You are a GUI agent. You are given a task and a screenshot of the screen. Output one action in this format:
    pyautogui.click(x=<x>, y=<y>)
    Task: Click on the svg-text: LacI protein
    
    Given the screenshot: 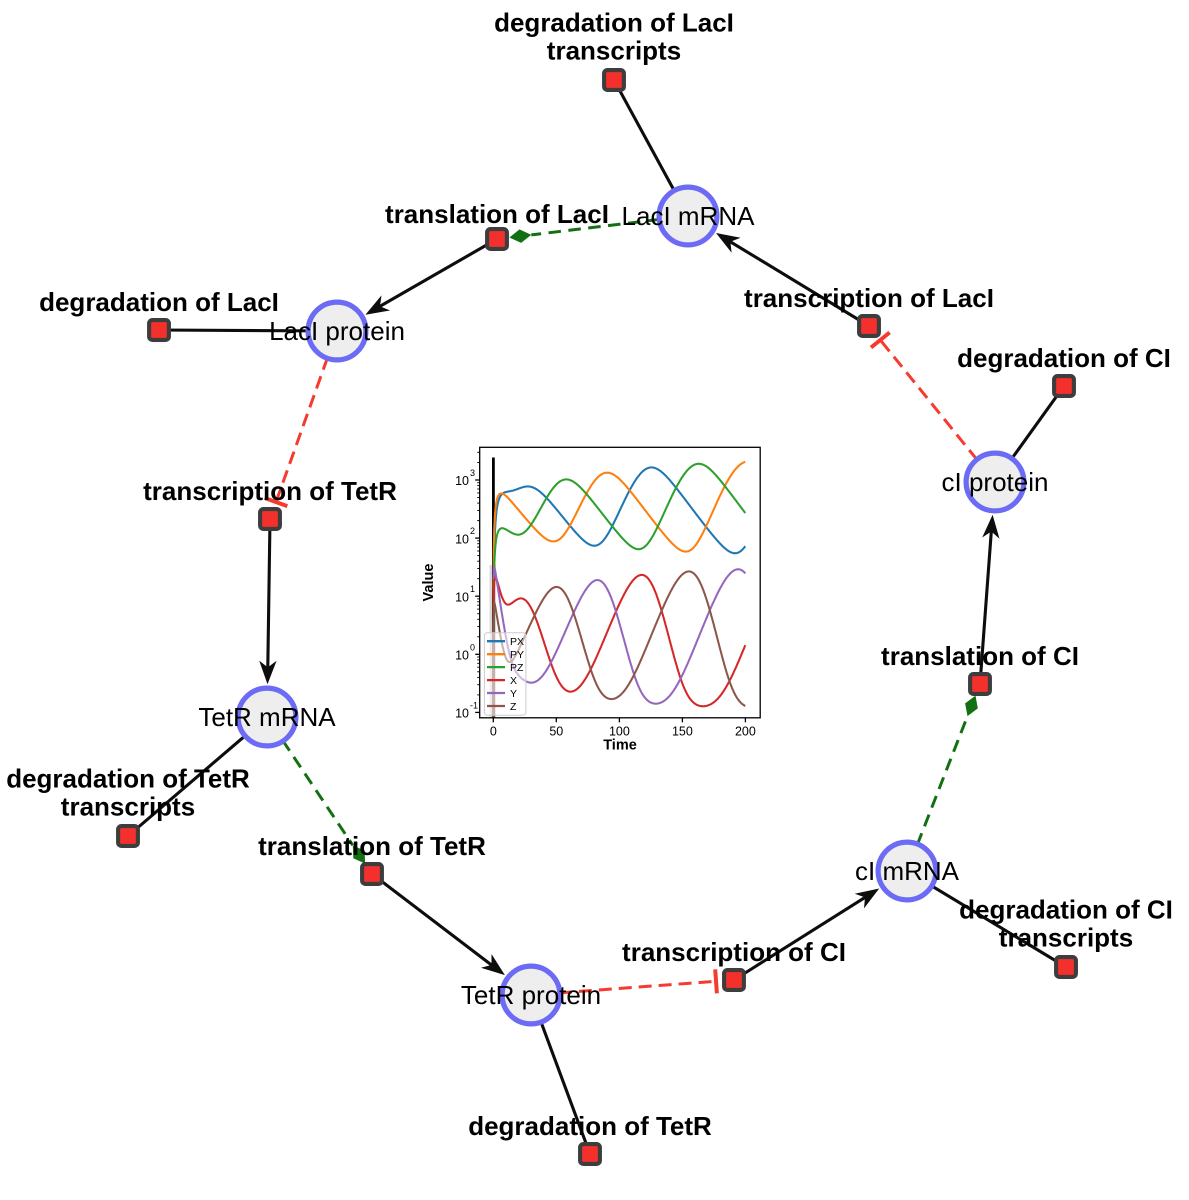 What is the action you would take?
    pyautogui.click(x=337, y=331)
    